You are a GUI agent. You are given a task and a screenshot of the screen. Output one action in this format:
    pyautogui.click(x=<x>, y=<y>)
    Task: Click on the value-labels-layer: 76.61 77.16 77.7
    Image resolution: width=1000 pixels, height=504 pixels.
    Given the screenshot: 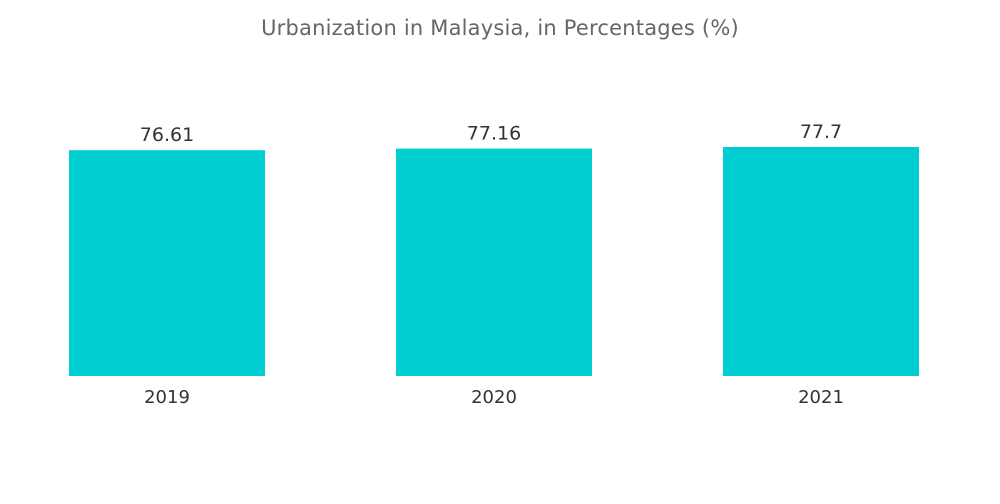 What is the action you would take?
    pyautogui.click(x=491, y=133)
    